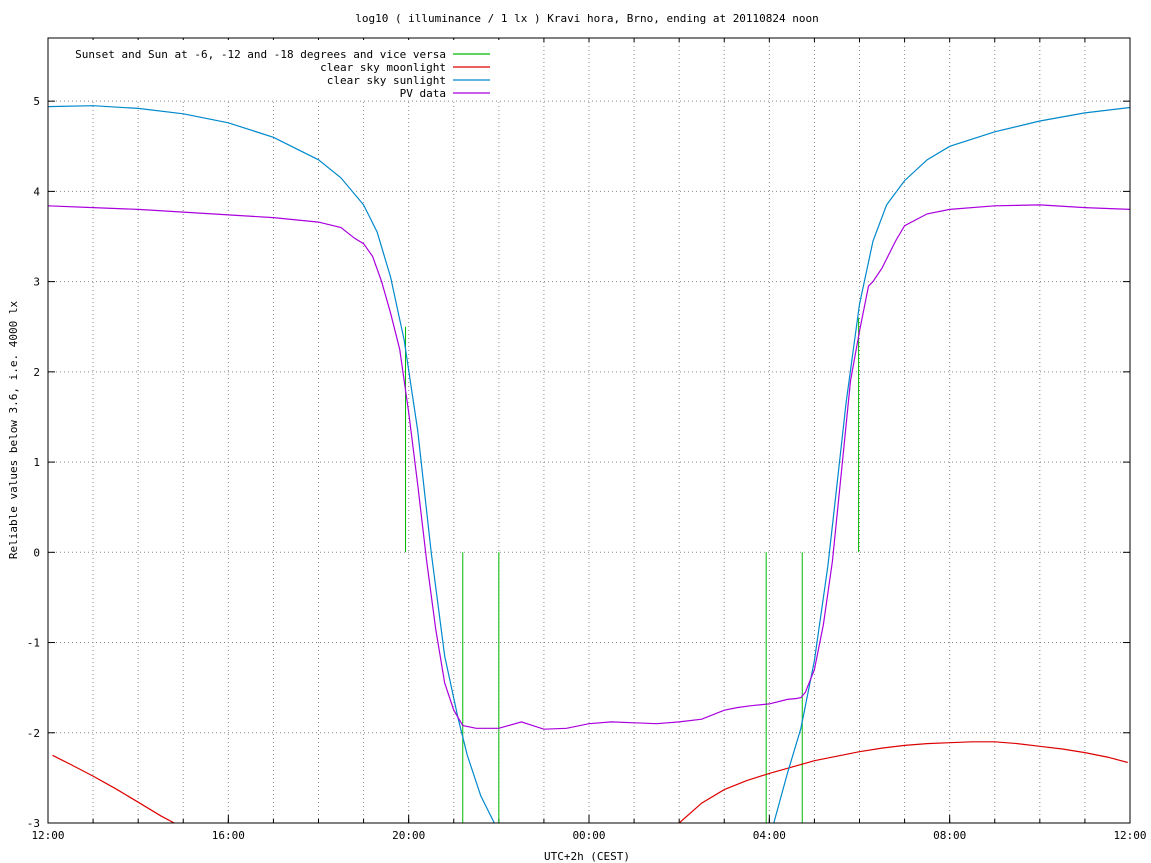 This screenshot has width=1151, height=863. Describe the element at coordinates (36, 552) in the screenshot. I see `y-tick-label: 0` at that location.